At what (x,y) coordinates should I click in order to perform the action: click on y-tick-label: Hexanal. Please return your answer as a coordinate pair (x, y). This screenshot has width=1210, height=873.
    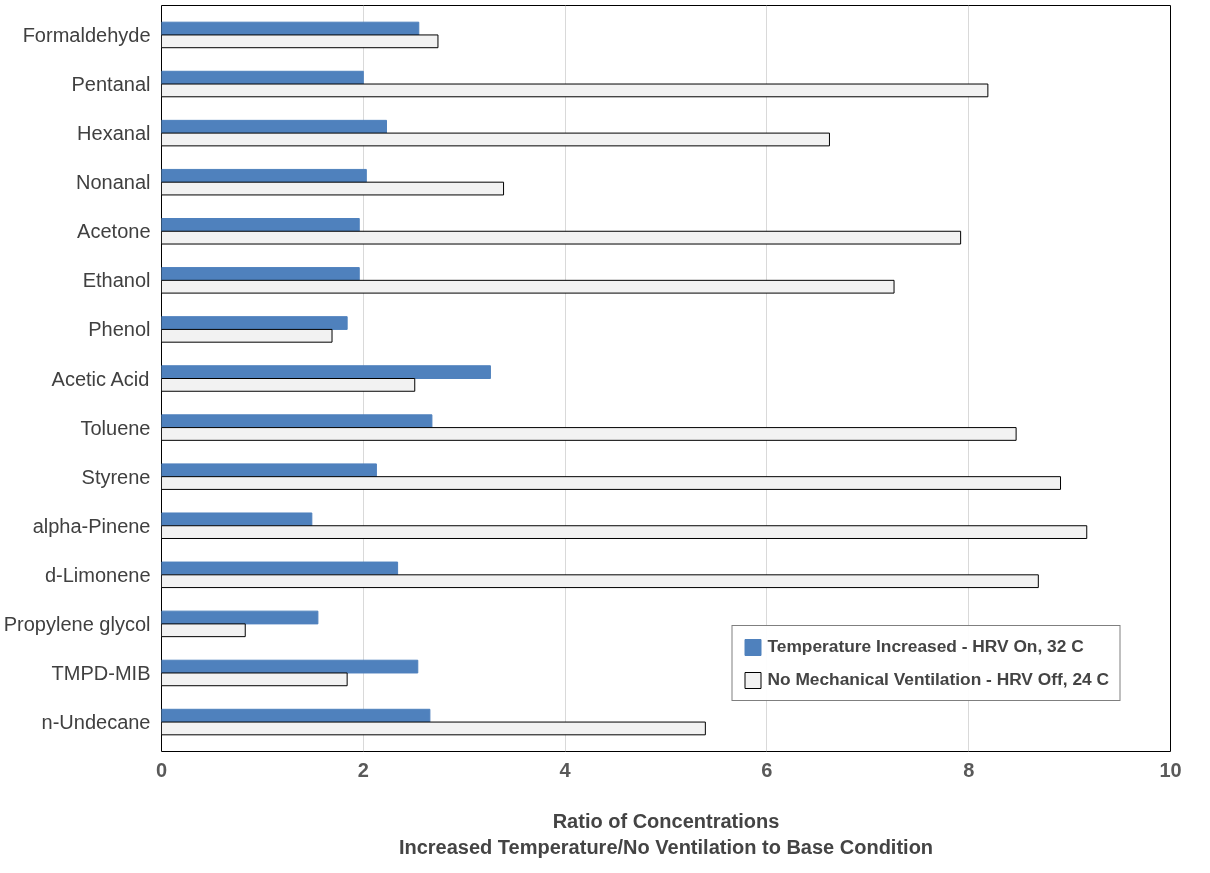
    Looking at the image, I should click on (114, 133).